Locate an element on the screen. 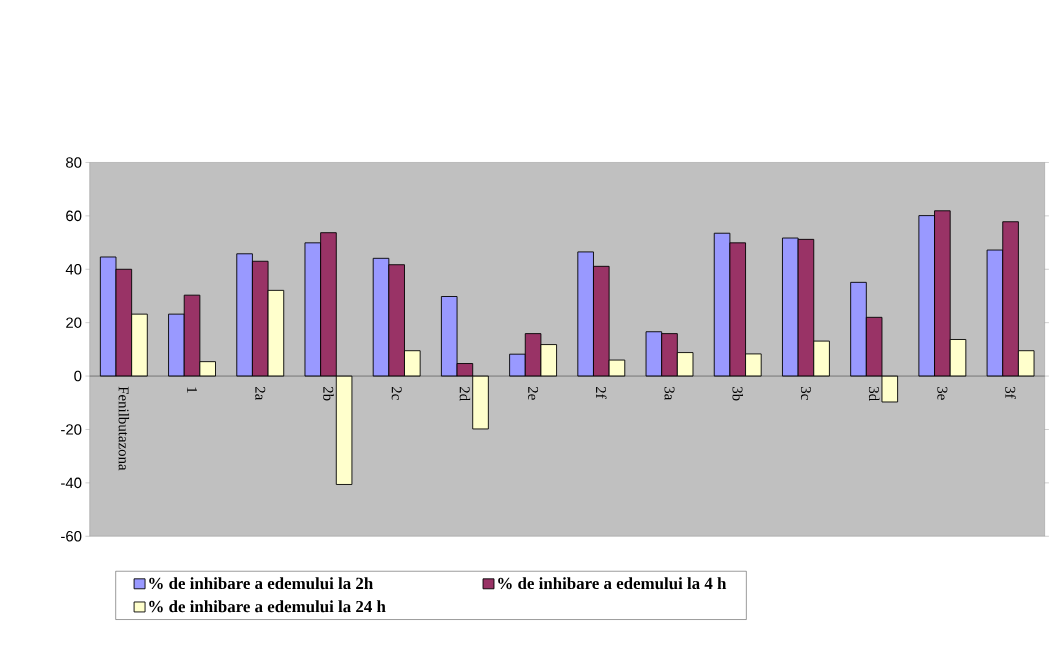 This screenshot has width=1049, height=656. x-tick-label: 3a is located at coordinates (669, 394).